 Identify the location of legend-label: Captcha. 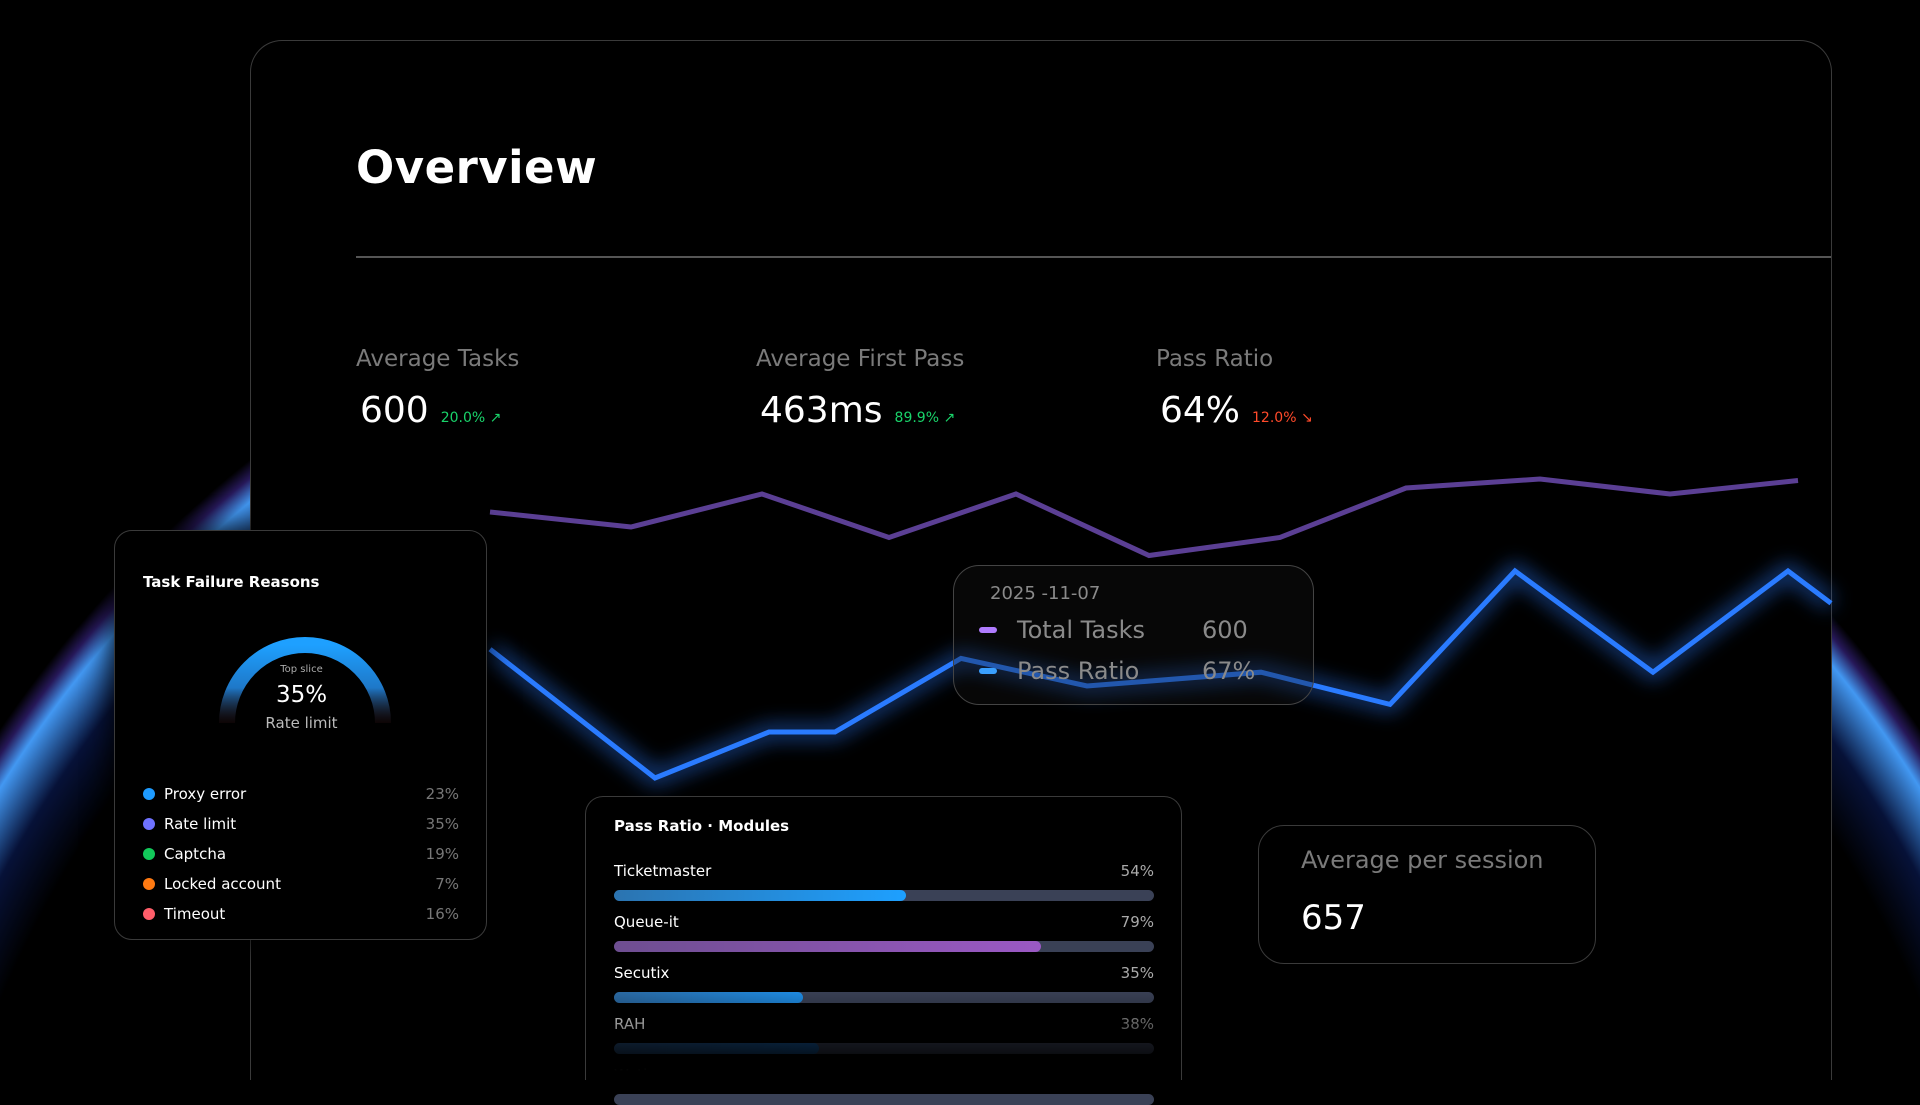
(195, 854).